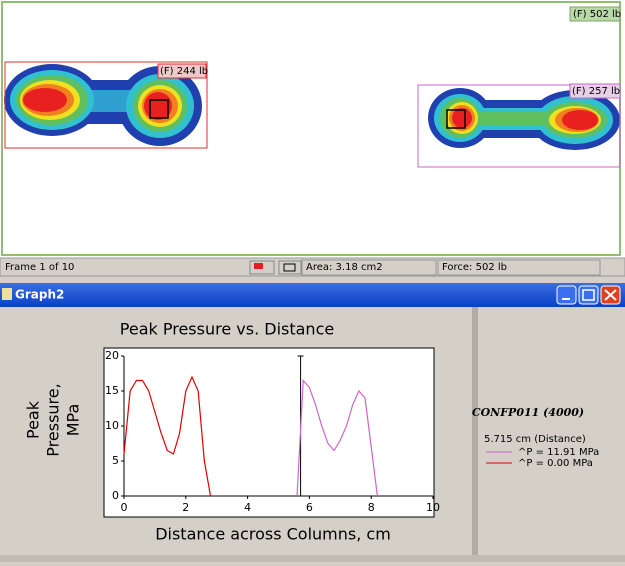  What do you see at coordinates (185, 507) in the screenshot?
I see `x-tick-label: 2` at bounding box center [185, 507].